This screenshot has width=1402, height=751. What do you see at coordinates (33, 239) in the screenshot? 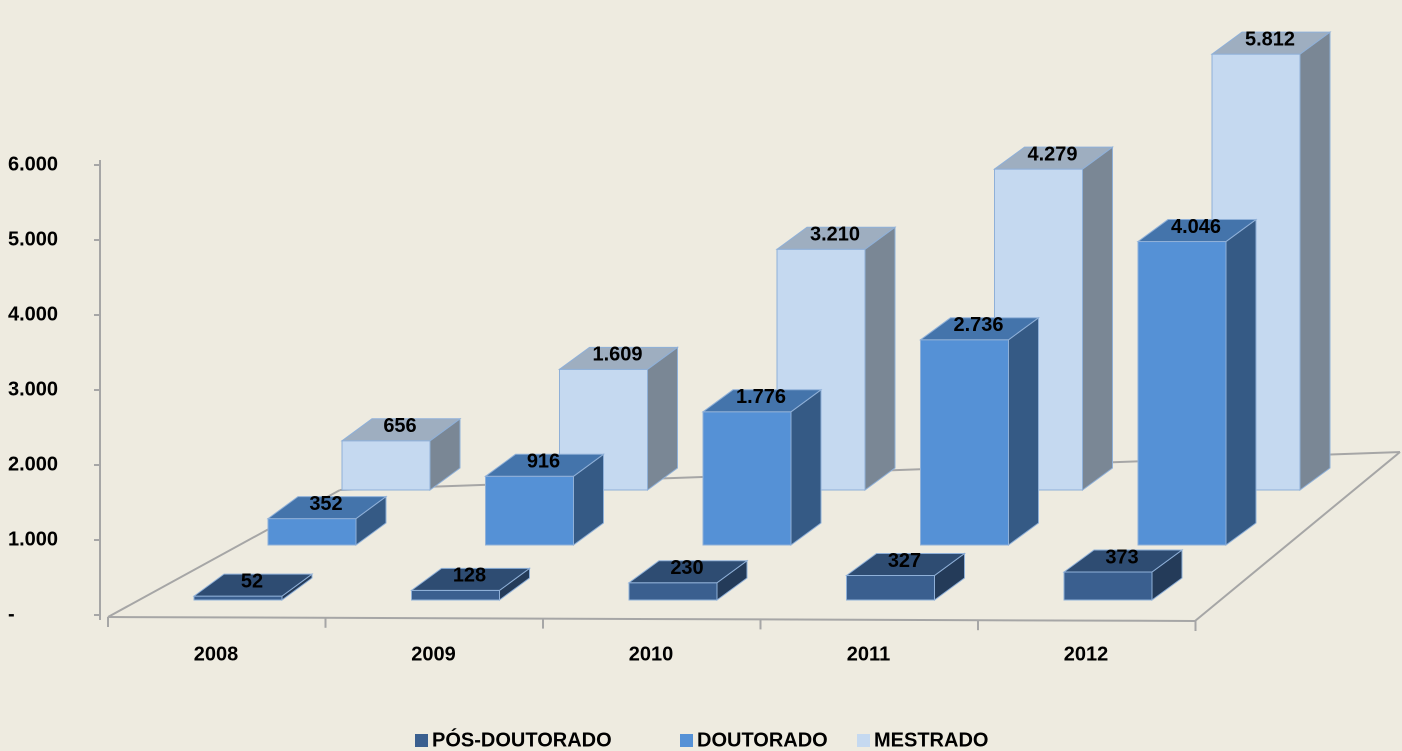
I see `y-tick-label: 5.000` at bounding box center [33, 239].